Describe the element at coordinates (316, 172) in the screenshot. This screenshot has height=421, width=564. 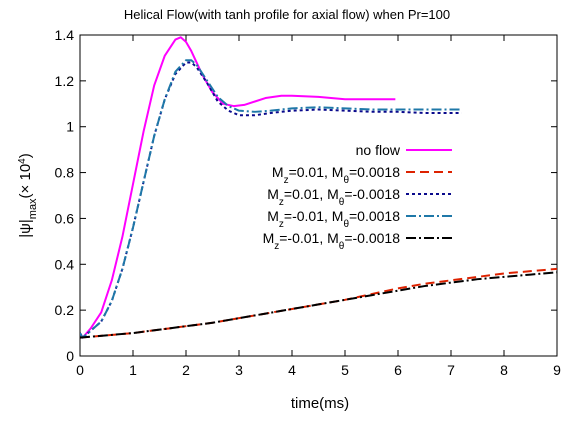
I see `legend-label-1-part-2: =0.01, M` at that location.